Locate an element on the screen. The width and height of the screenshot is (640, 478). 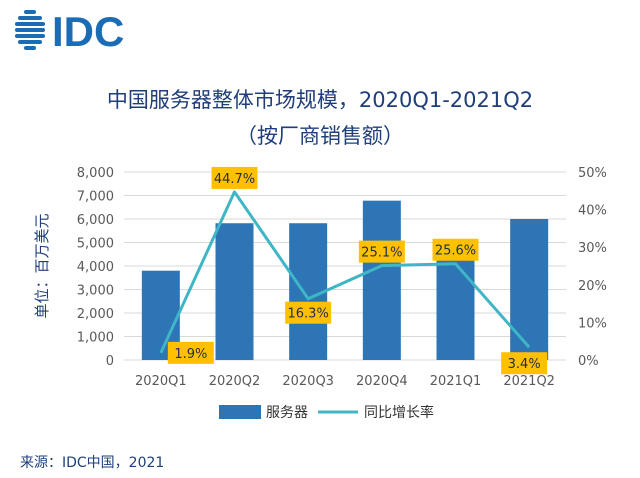
y-axis-label: 单位：百万美元 is located at coordinates (42, 265).